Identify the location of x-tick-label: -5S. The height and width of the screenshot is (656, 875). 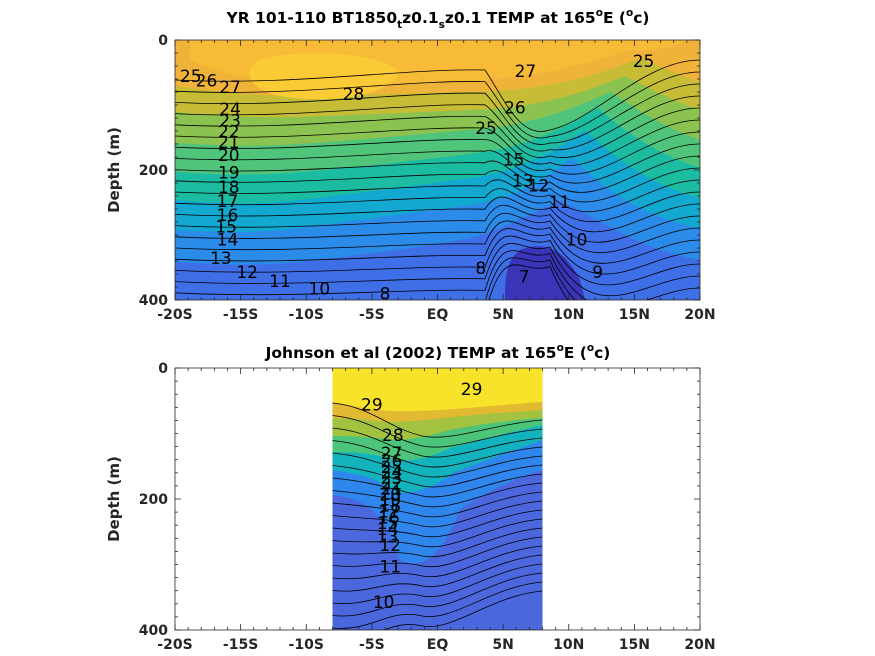
(372, 645).